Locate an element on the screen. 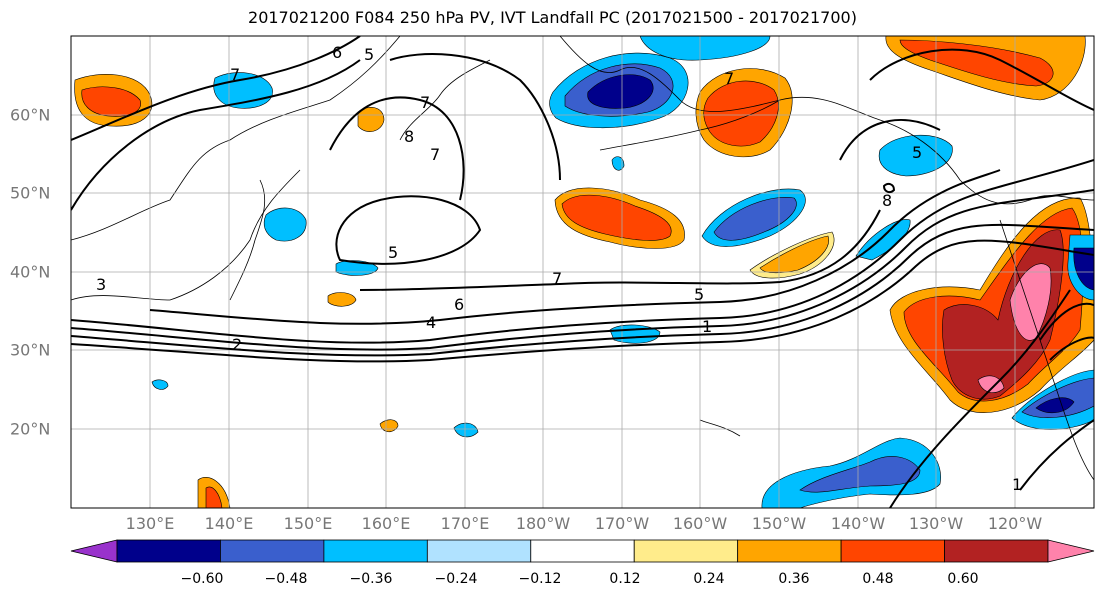 The width and height of the screenshot is (1105, 601). lon-label: 140°W is located at coordinates (858, 523).